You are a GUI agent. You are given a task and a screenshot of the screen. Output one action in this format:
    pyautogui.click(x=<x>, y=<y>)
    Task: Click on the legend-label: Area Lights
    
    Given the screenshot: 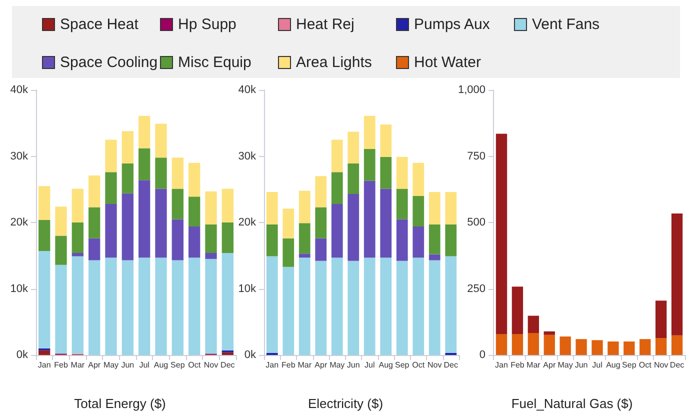 What is the action you would take?
    pyautogui.click(x=334, y=62)
    